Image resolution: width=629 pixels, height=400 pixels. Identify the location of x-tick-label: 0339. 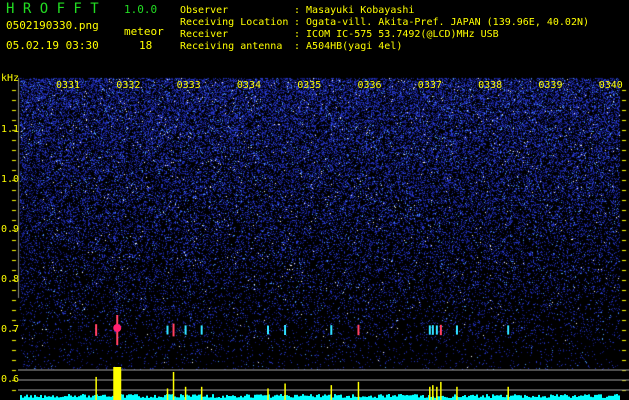
(550, 85).